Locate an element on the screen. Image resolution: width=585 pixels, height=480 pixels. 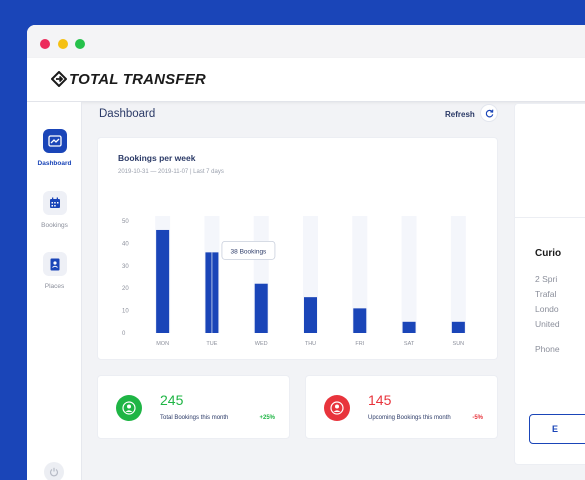
sidebar-item-places: Places is located at coordinates (54, 271).